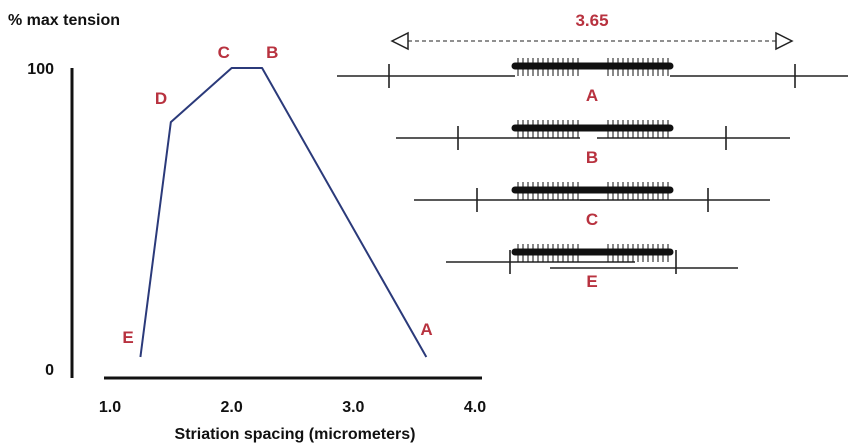 The image size is (848, 444). I want to click on x-tick-label-3: 3.0, so click(353, 407).